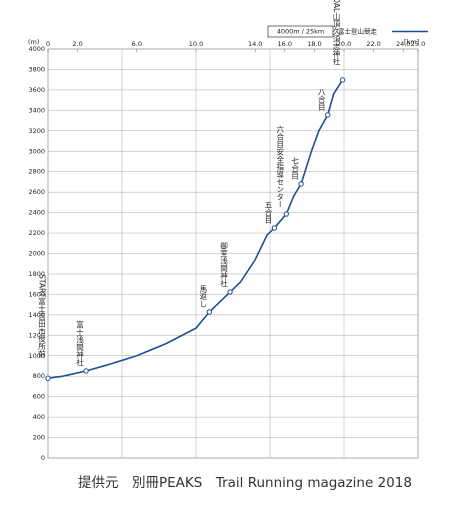 This screenshot has width=449, height=516. What do you see at coordinates (314, 44) in the screenshot?
I see `x-tick-label: 18.0` at bounding box center [314, 44].